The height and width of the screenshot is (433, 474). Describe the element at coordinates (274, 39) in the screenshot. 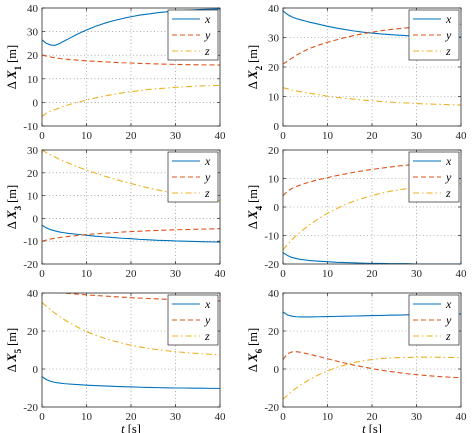

I see `y-tick-label: 30` at that location.